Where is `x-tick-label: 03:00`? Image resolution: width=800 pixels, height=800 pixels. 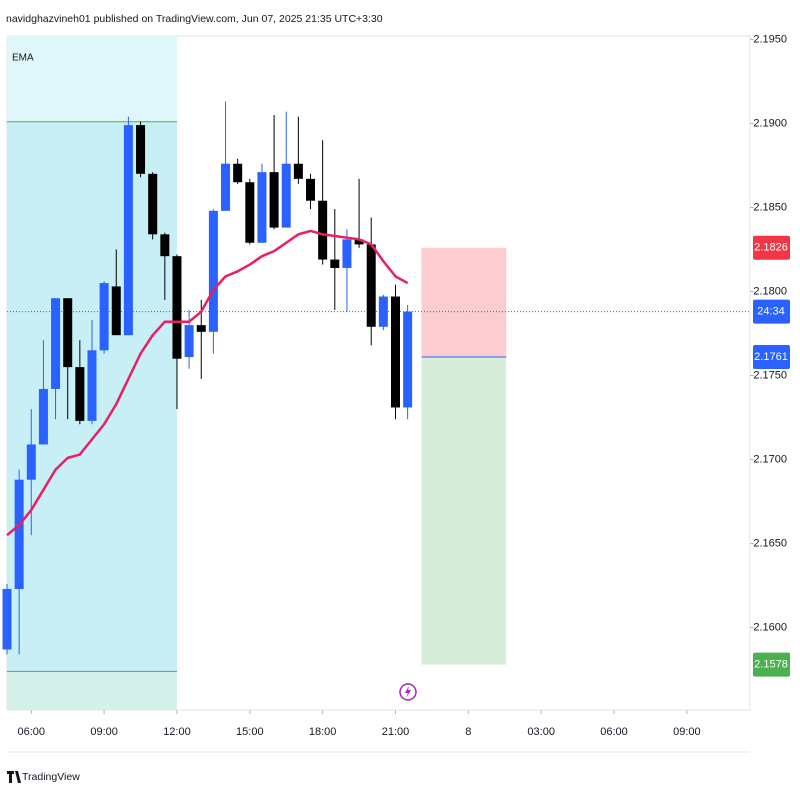 x-tick-label: 03:00 is located at coordinates (541, 732).